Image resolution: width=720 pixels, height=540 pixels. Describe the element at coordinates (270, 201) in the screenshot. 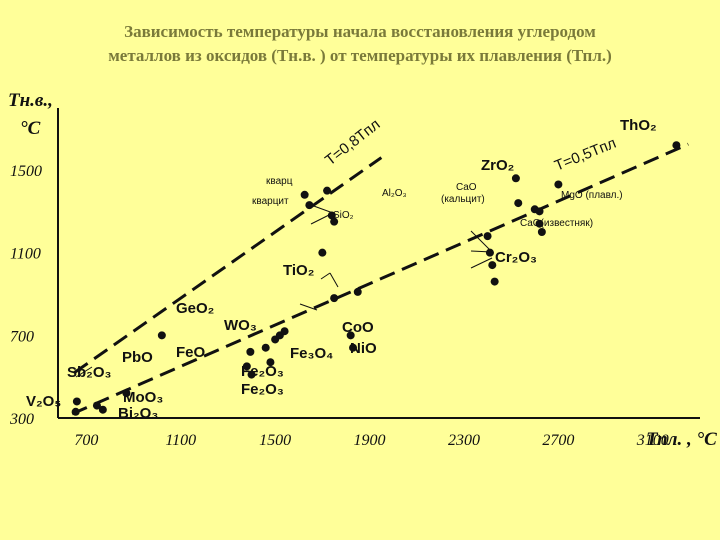

I see `point-label: кварцит` at that location.